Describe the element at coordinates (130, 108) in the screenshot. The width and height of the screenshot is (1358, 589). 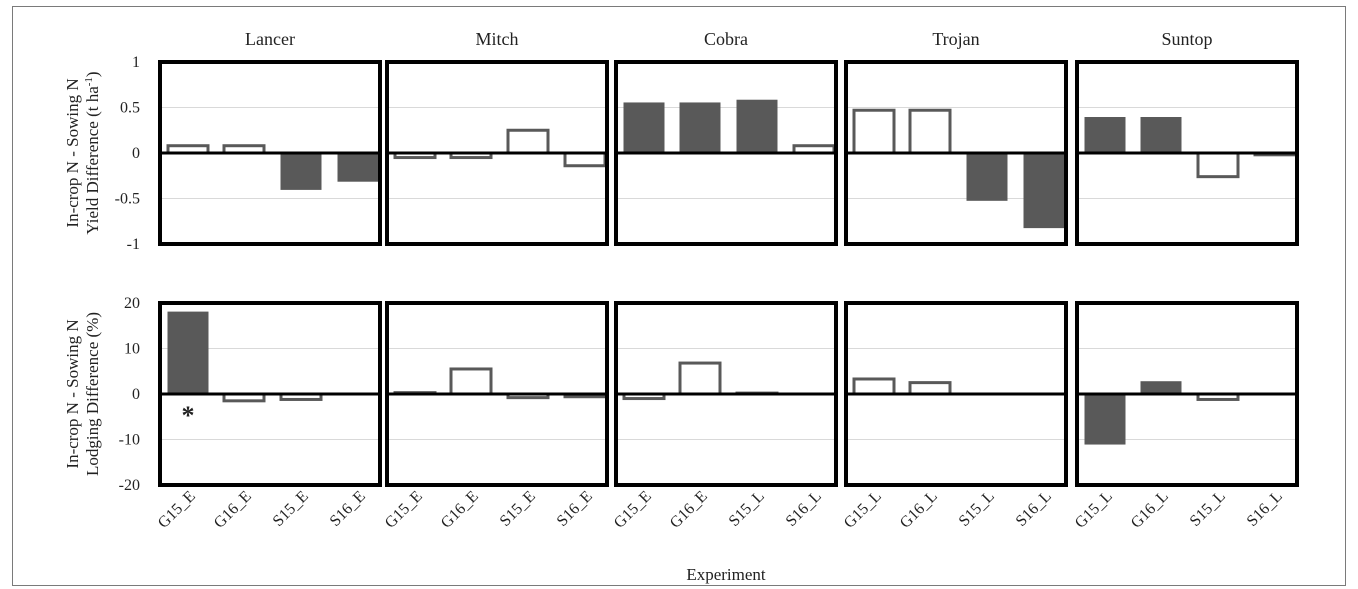
I see `y-tick-label: 0.5` at that location.